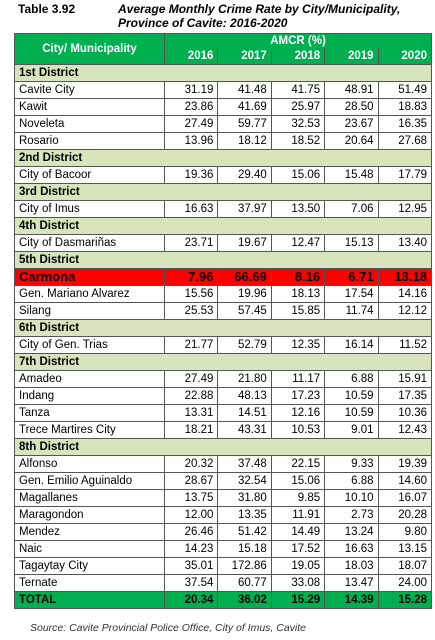 The image size is (435, 640). I want to click on row-label: Cavite City, so click(89, 90).